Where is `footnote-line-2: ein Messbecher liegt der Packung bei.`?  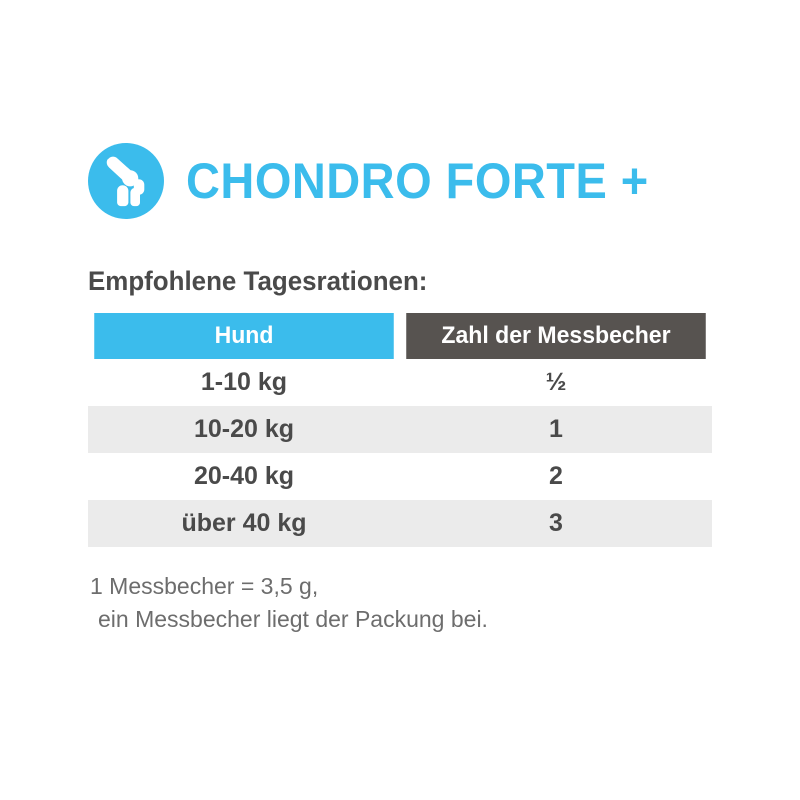
footnote-line-2: ein Messbecher liegt der Packung bei. is located at coordinates (293, 618).